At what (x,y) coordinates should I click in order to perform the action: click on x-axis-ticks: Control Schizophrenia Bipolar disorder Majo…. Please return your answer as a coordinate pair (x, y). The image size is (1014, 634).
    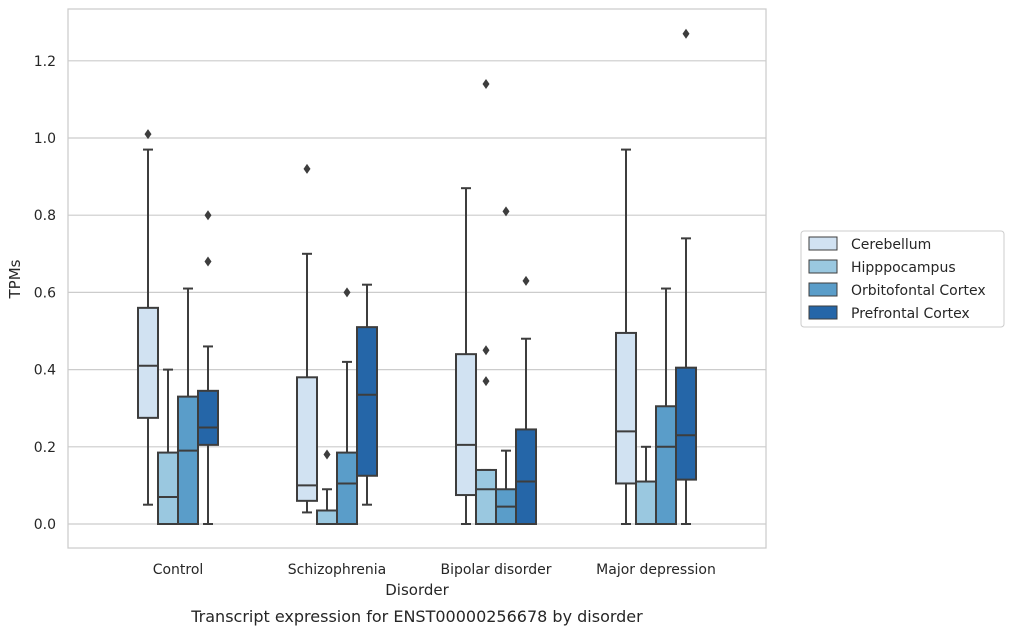
    Looking at the image, I should click on (434, 570).